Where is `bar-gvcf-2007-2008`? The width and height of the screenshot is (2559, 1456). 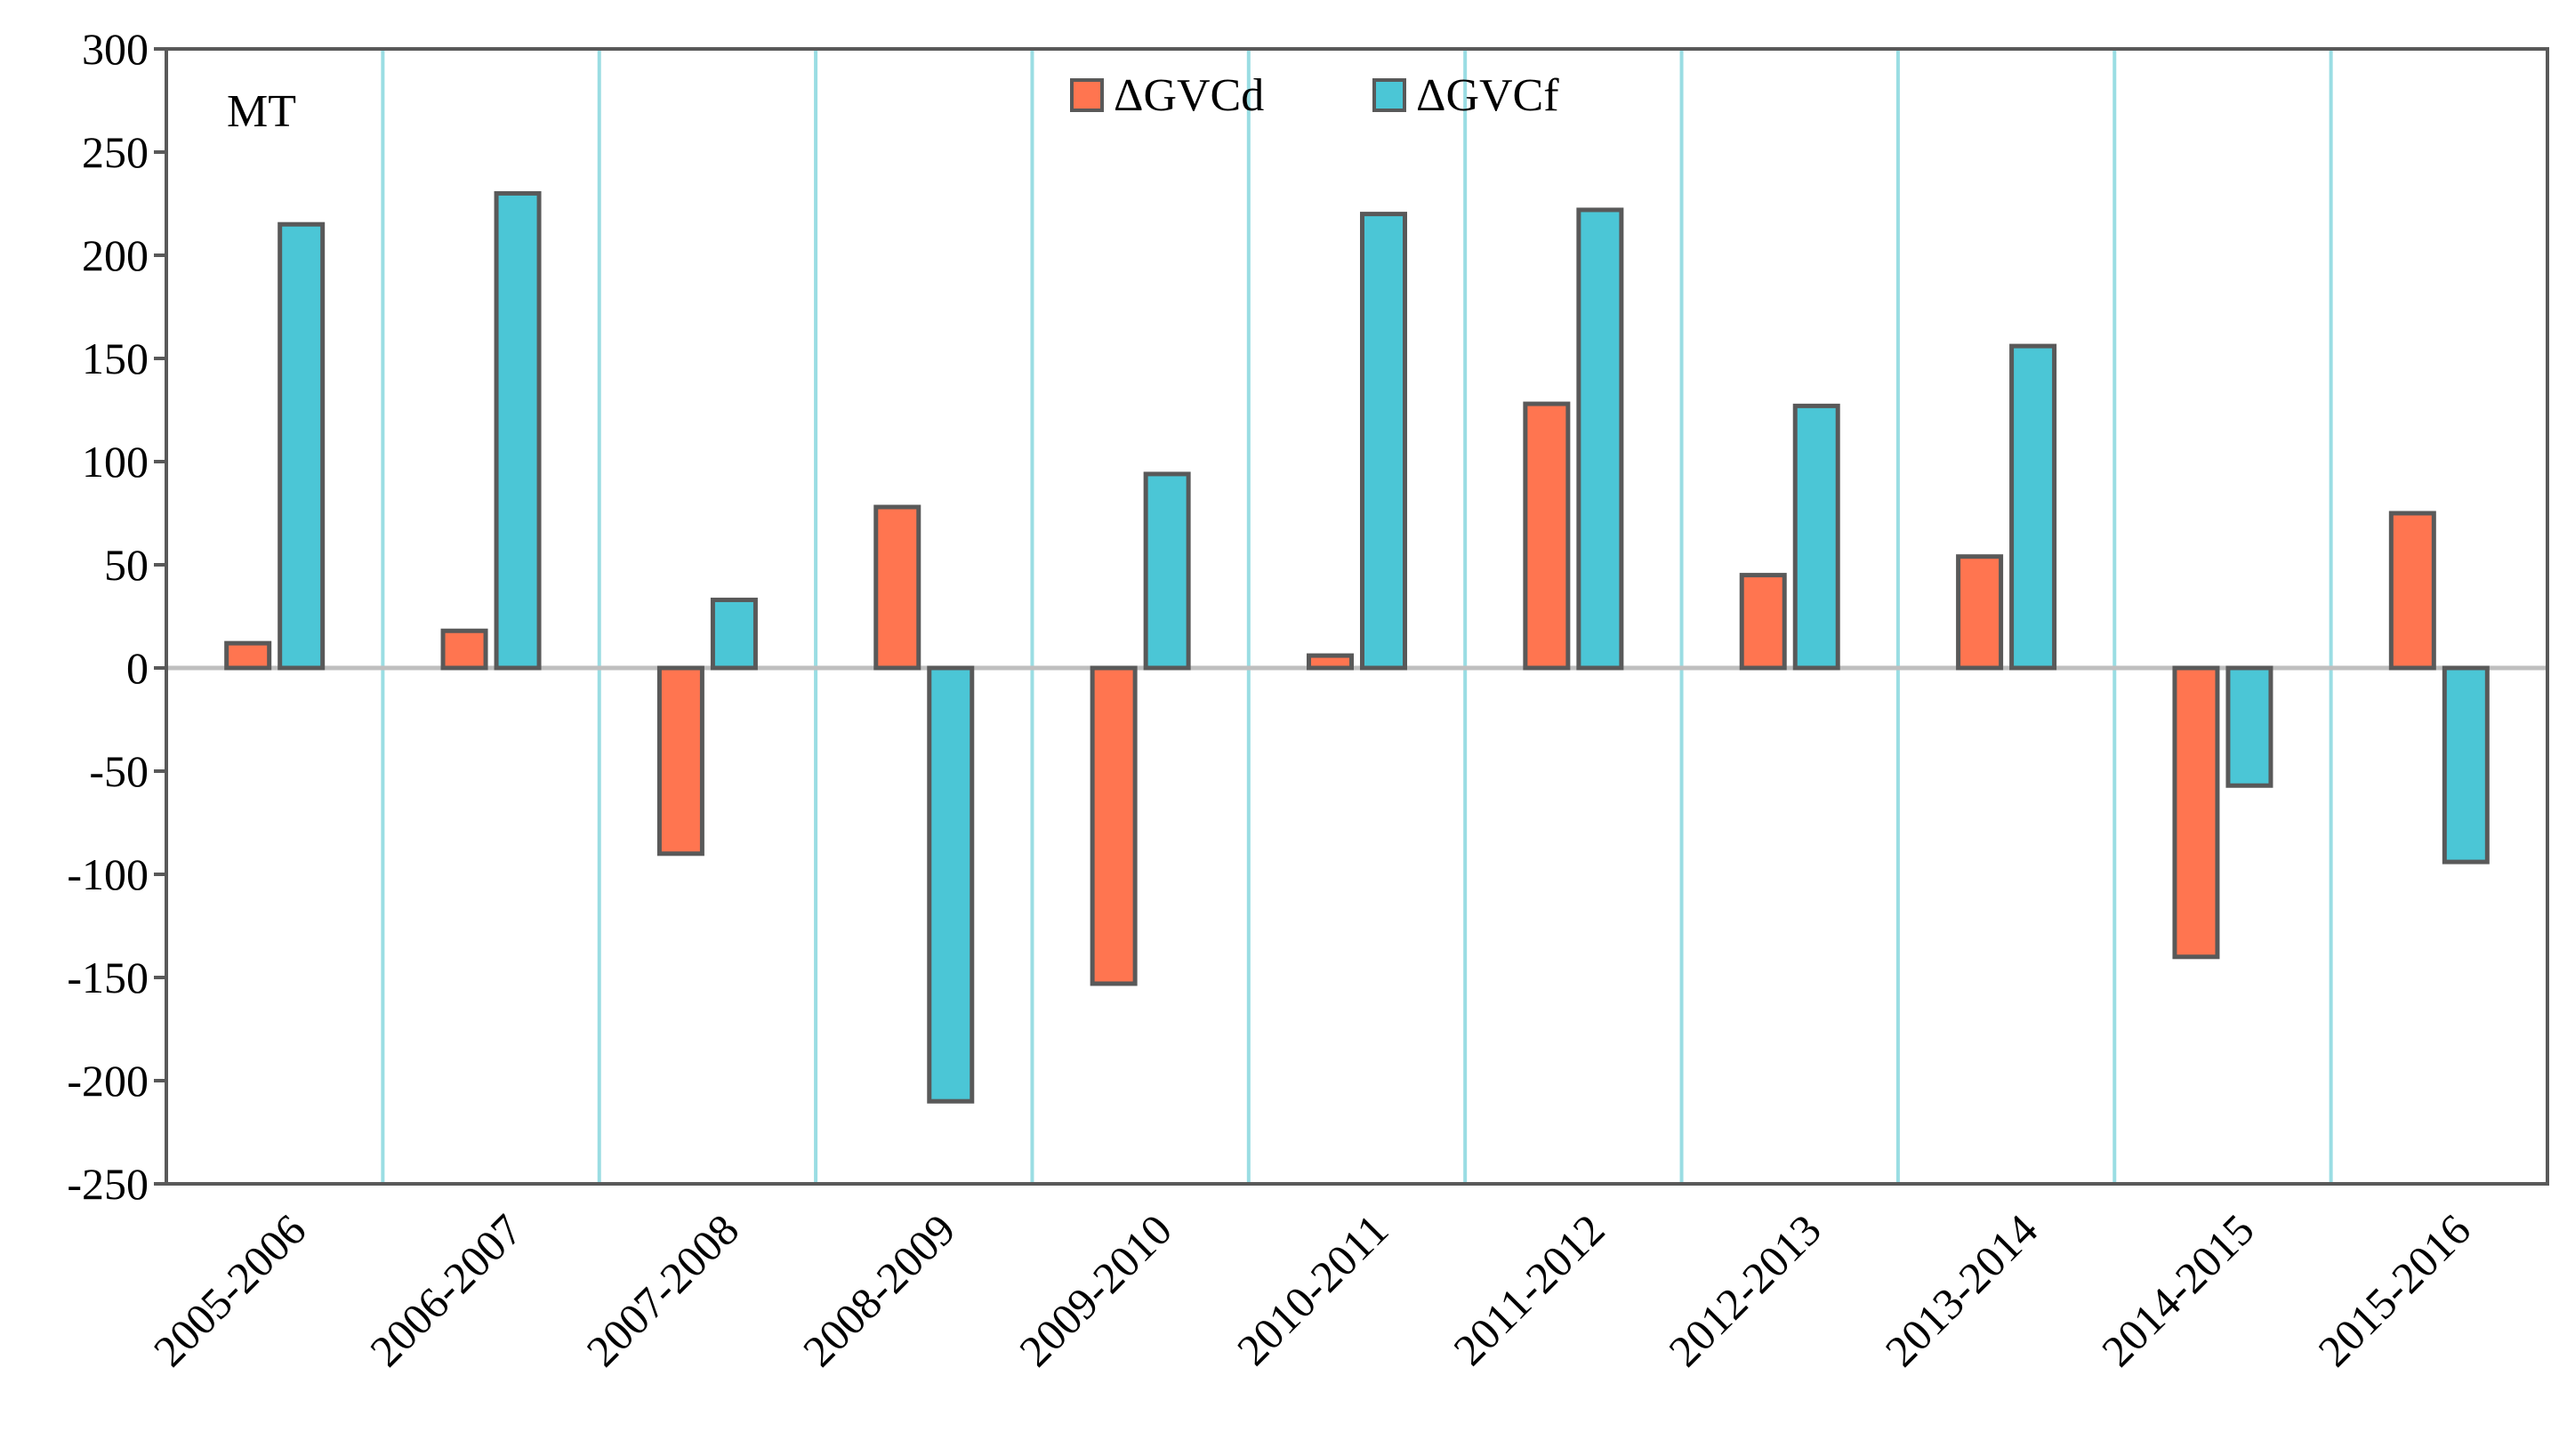
bar-gvcf-2007-2008 is located at coordinates (734, 634).